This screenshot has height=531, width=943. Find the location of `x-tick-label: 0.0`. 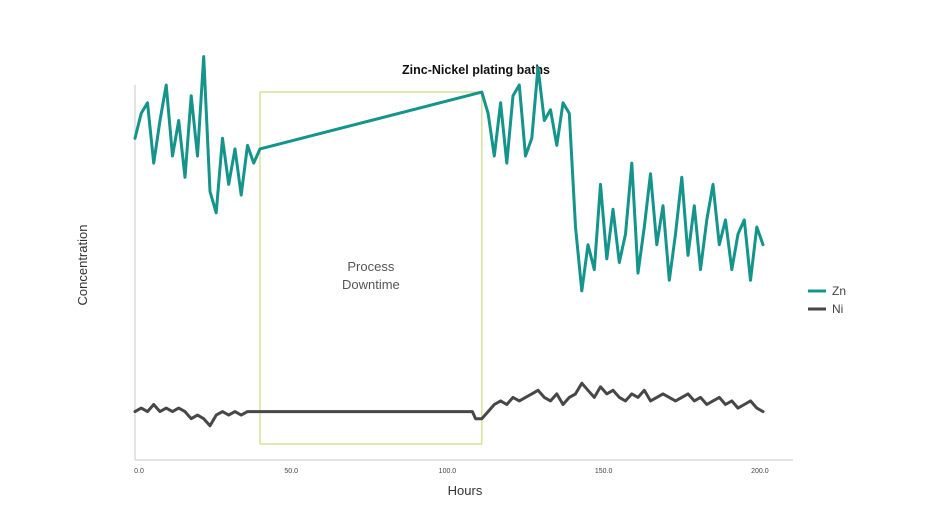

x-tick-label: 0.0 is located at coordinates (139, 471).